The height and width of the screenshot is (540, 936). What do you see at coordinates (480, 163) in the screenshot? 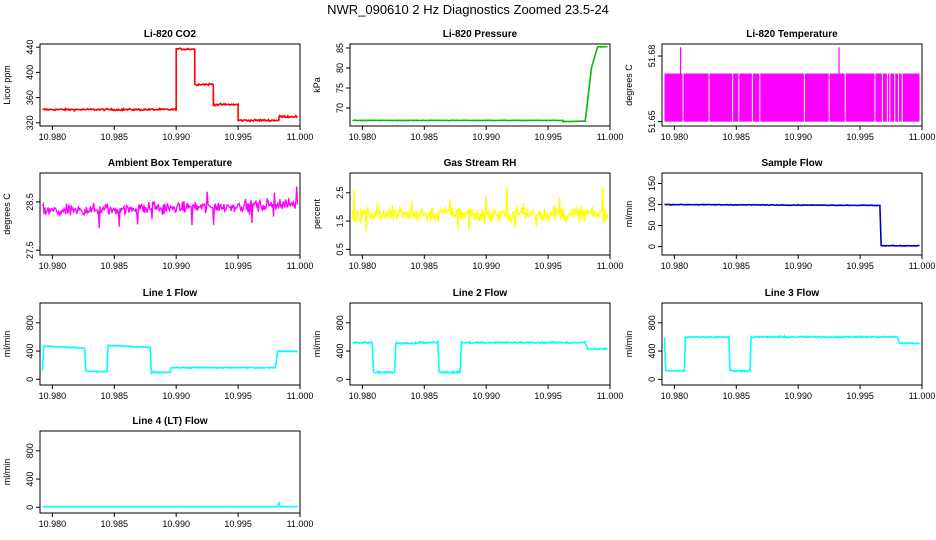
I see `chart4-title: Gas Stream RH` at bounding box center [480, 163].